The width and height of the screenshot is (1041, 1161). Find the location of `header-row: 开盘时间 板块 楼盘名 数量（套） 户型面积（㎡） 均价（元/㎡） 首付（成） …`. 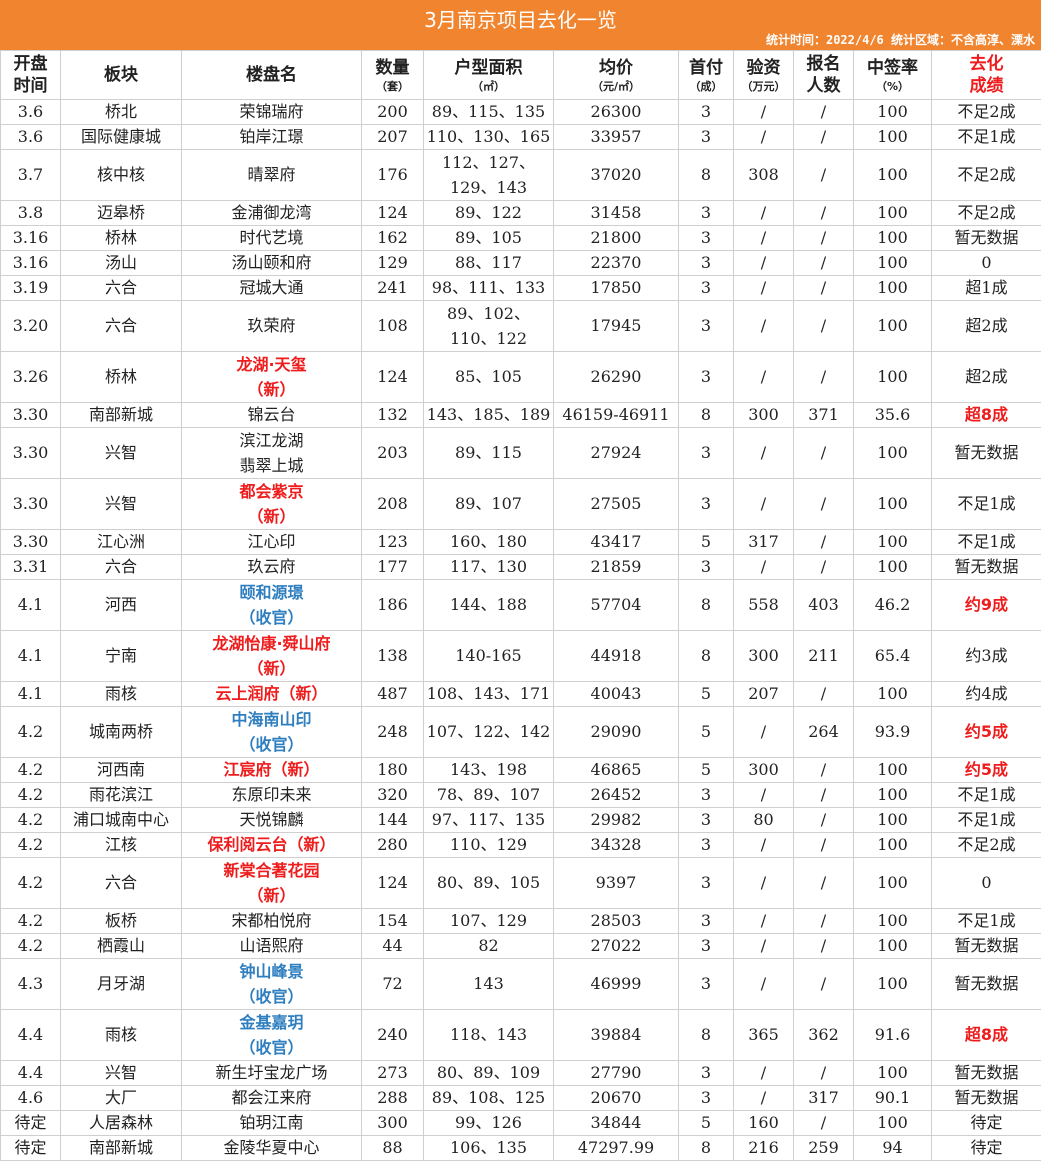

header-row: 开盘时间 板块 楼盘名 数量（套） 户型面积（㎡） 均价（元/㎡） 首付（成） … is located at coordinates (521, 75).